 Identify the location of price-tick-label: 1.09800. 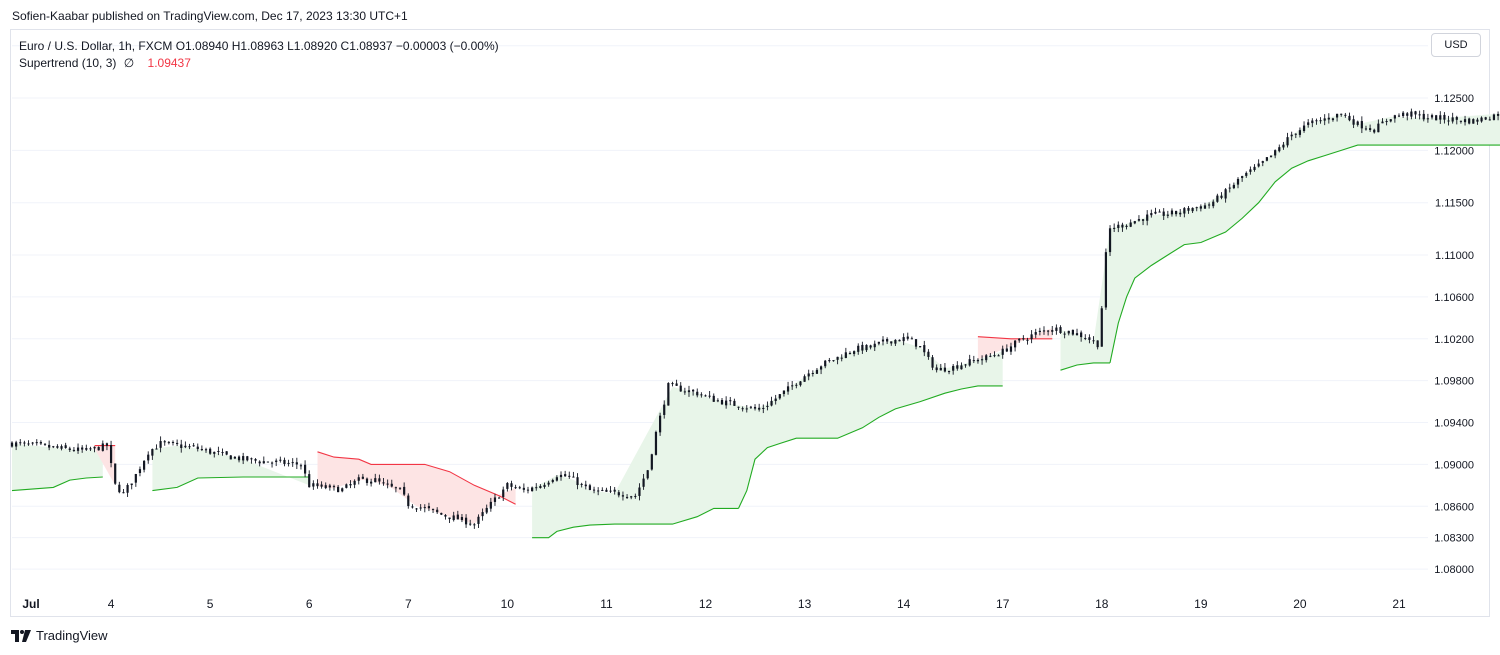
(1454, 382).